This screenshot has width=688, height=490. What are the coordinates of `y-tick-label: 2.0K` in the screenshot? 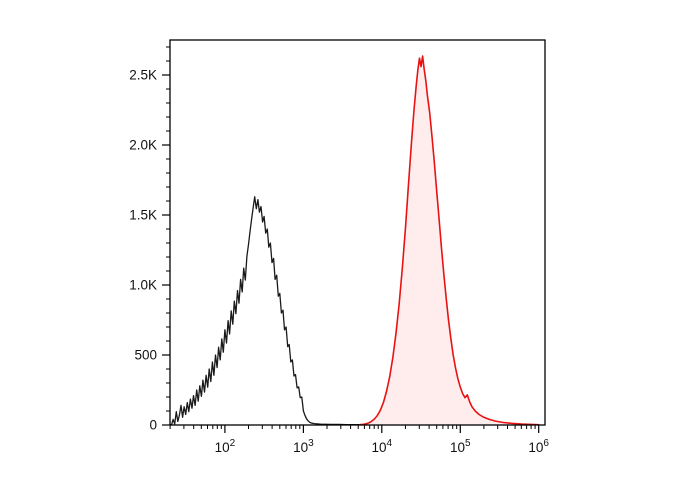 It's located at (143, 145).